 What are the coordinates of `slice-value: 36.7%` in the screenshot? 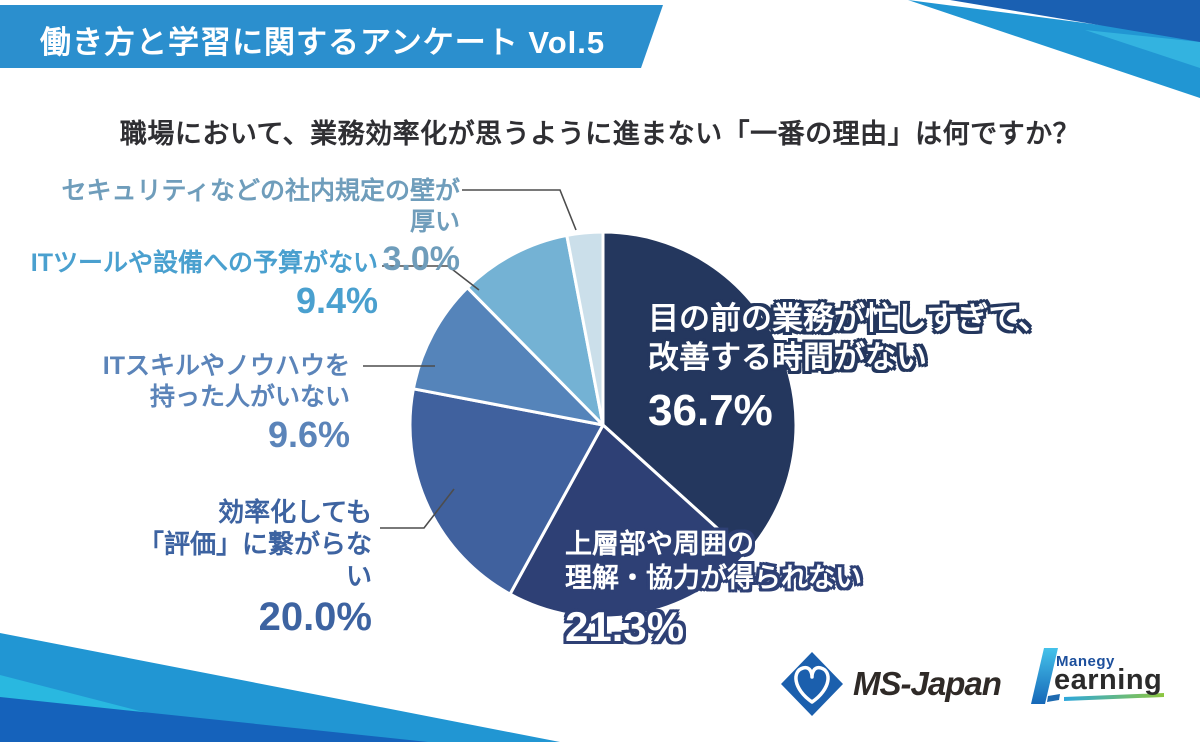 It's located at (710, 411).